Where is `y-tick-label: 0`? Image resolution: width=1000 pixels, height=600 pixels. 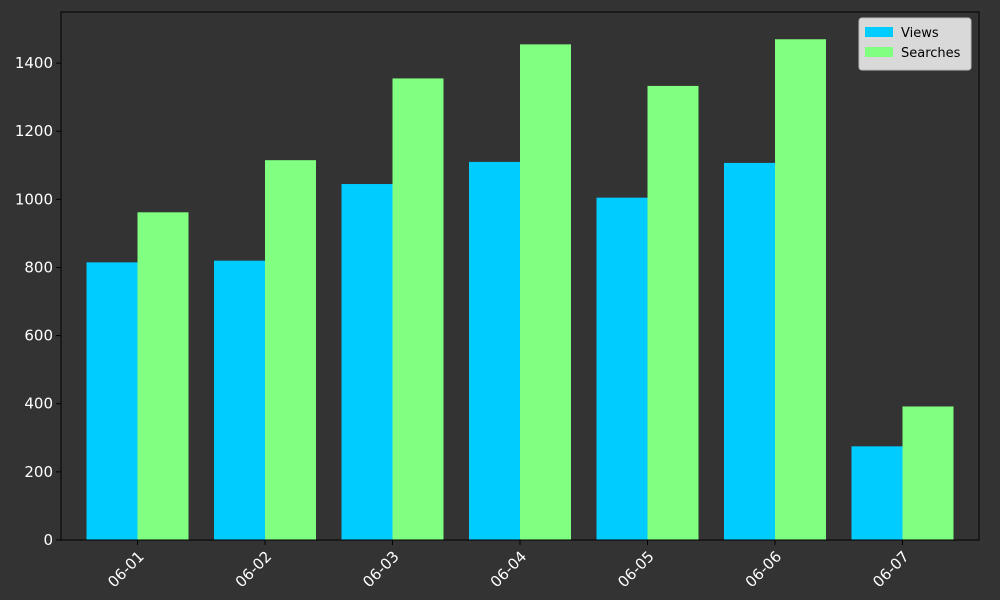
y-tick-label: 0 is located at coordinates (48, 540).